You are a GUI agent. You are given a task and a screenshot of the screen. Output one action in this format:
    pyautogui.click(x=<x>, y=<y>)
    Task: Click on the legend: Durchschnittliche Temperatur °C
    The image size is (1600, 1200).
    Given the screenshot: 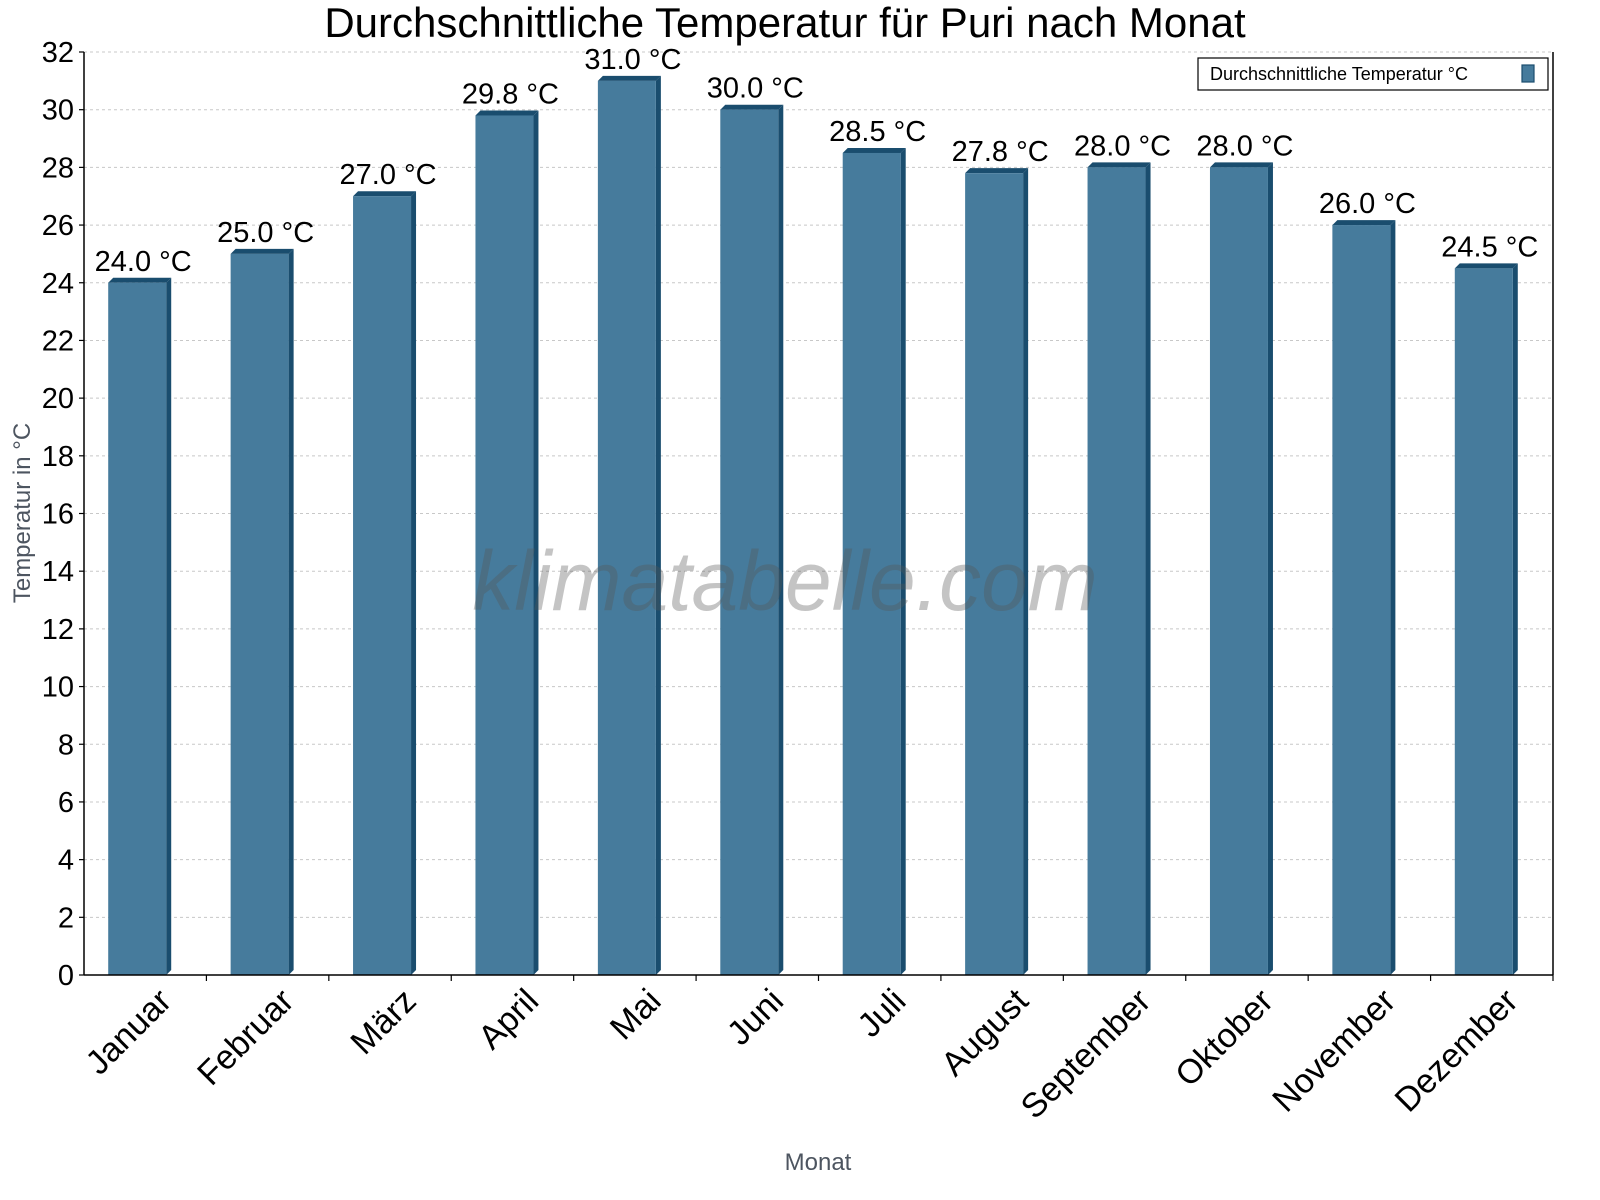 What is the action you would take?
    pyautogui.click(x=1373, y=74)
    